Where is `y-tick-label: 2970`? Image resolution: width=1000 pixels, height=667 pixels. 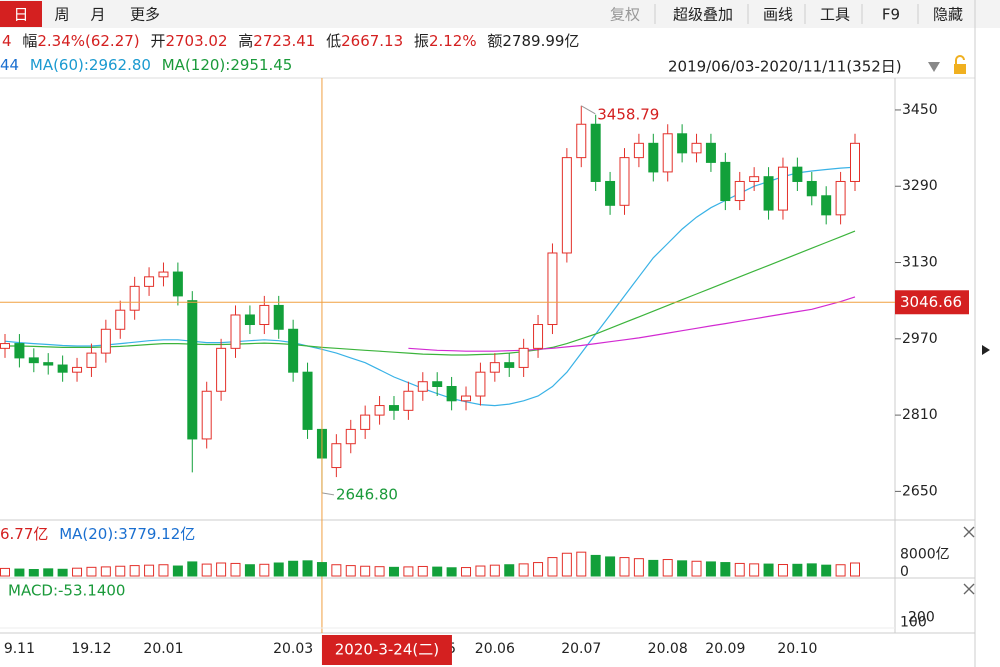
y-tick-label: 2970 is located at coordinates (920, 339).